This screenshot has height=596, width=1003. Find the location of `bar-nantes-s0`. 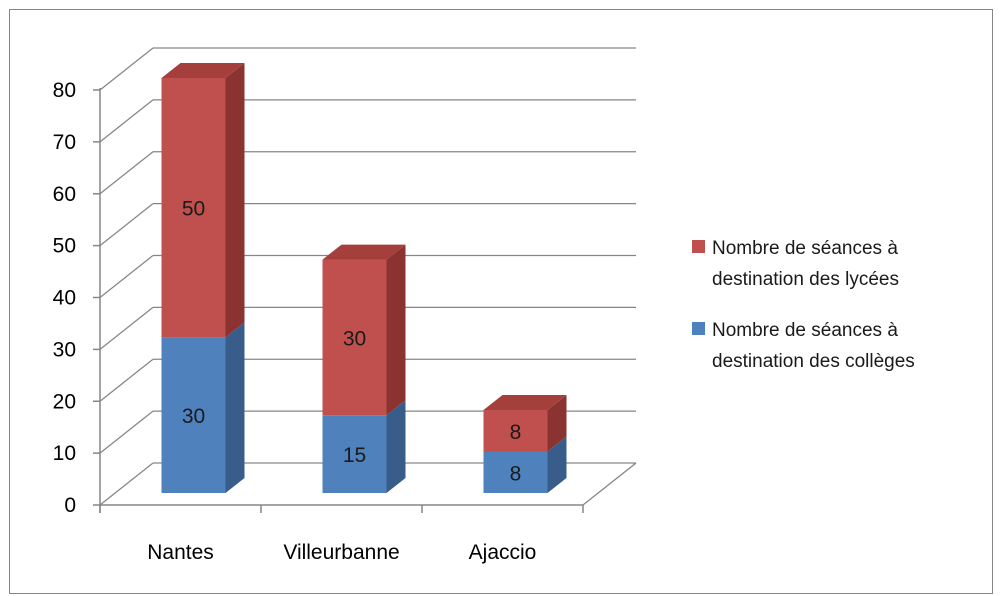

bar-nantes-s0 is located at coordinates (193, 415).